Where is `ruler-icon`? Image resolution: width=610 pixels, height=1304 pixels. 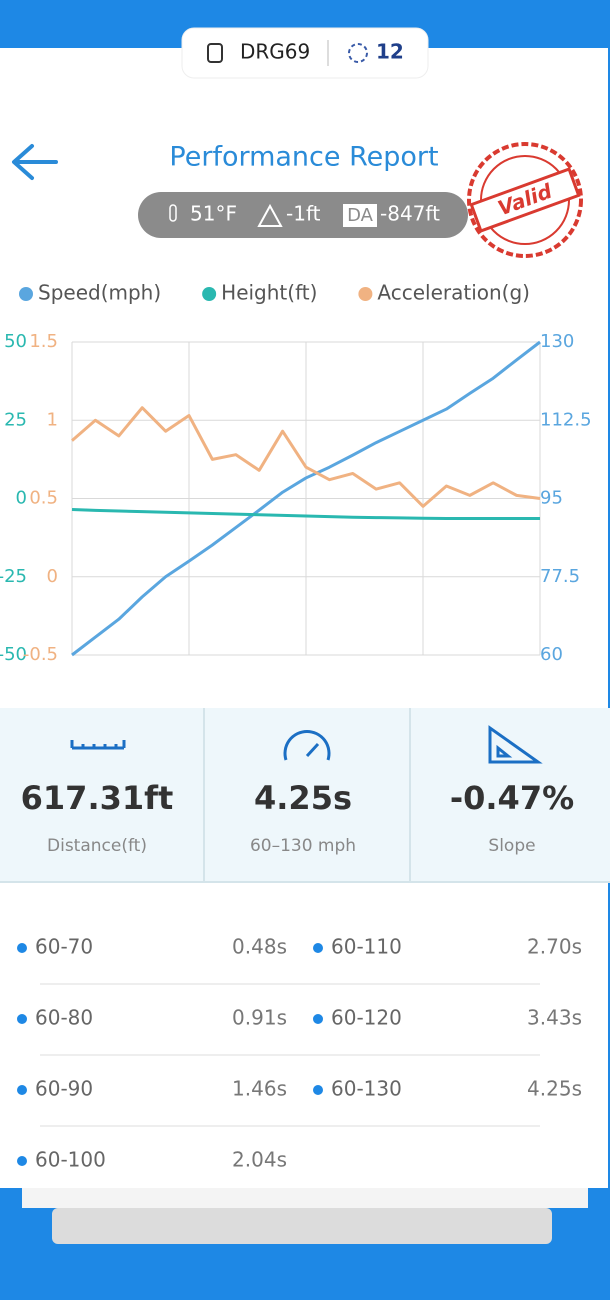
ruler-icon is located at coordinates (98, 745).